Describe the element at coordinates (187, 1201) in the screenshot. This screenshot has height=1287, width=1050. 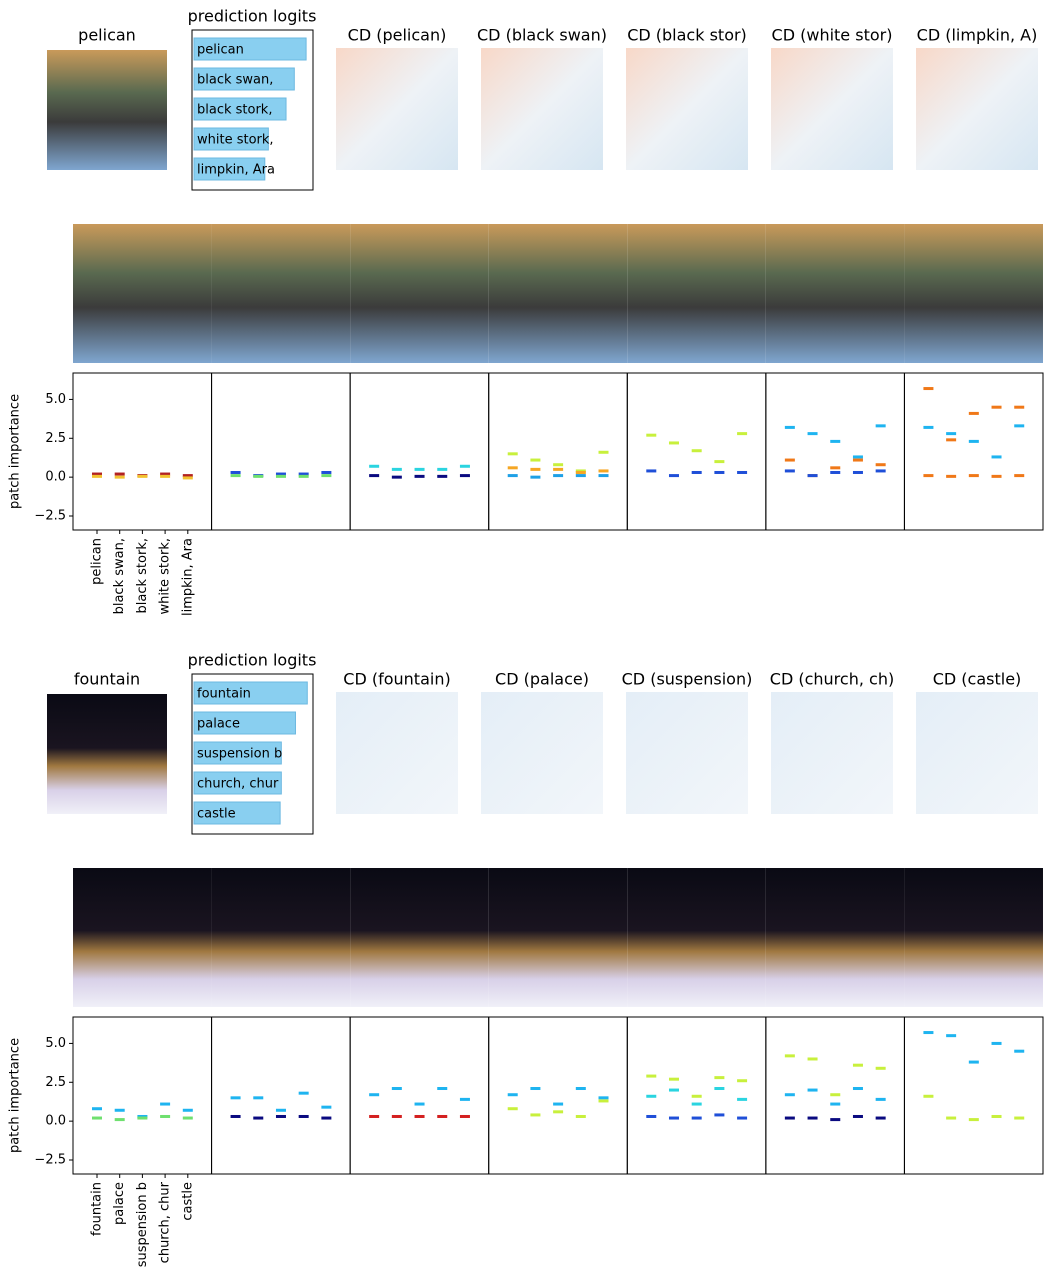
I see `x-tick-label: castle` at that location.